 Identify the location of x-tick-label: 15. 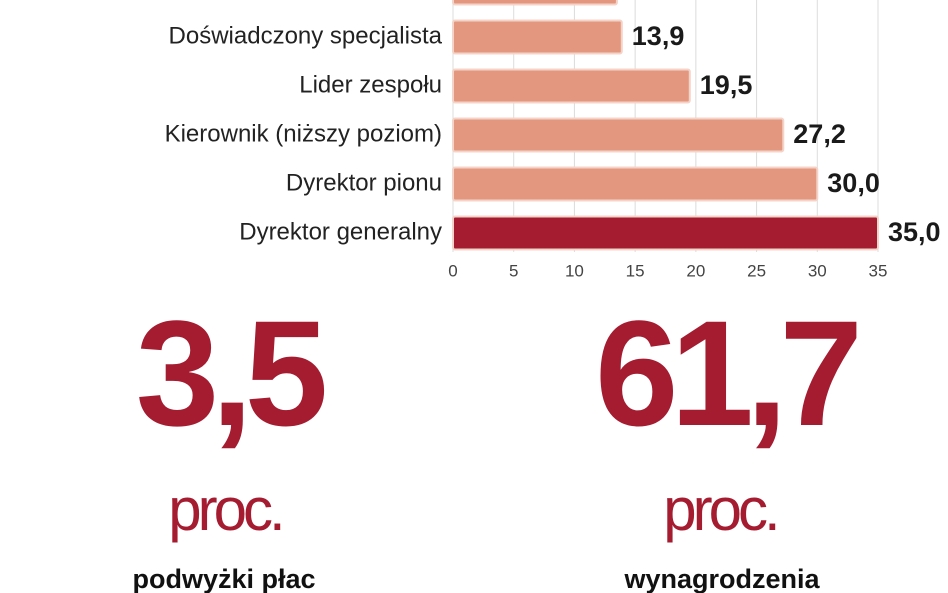
(635, 270).